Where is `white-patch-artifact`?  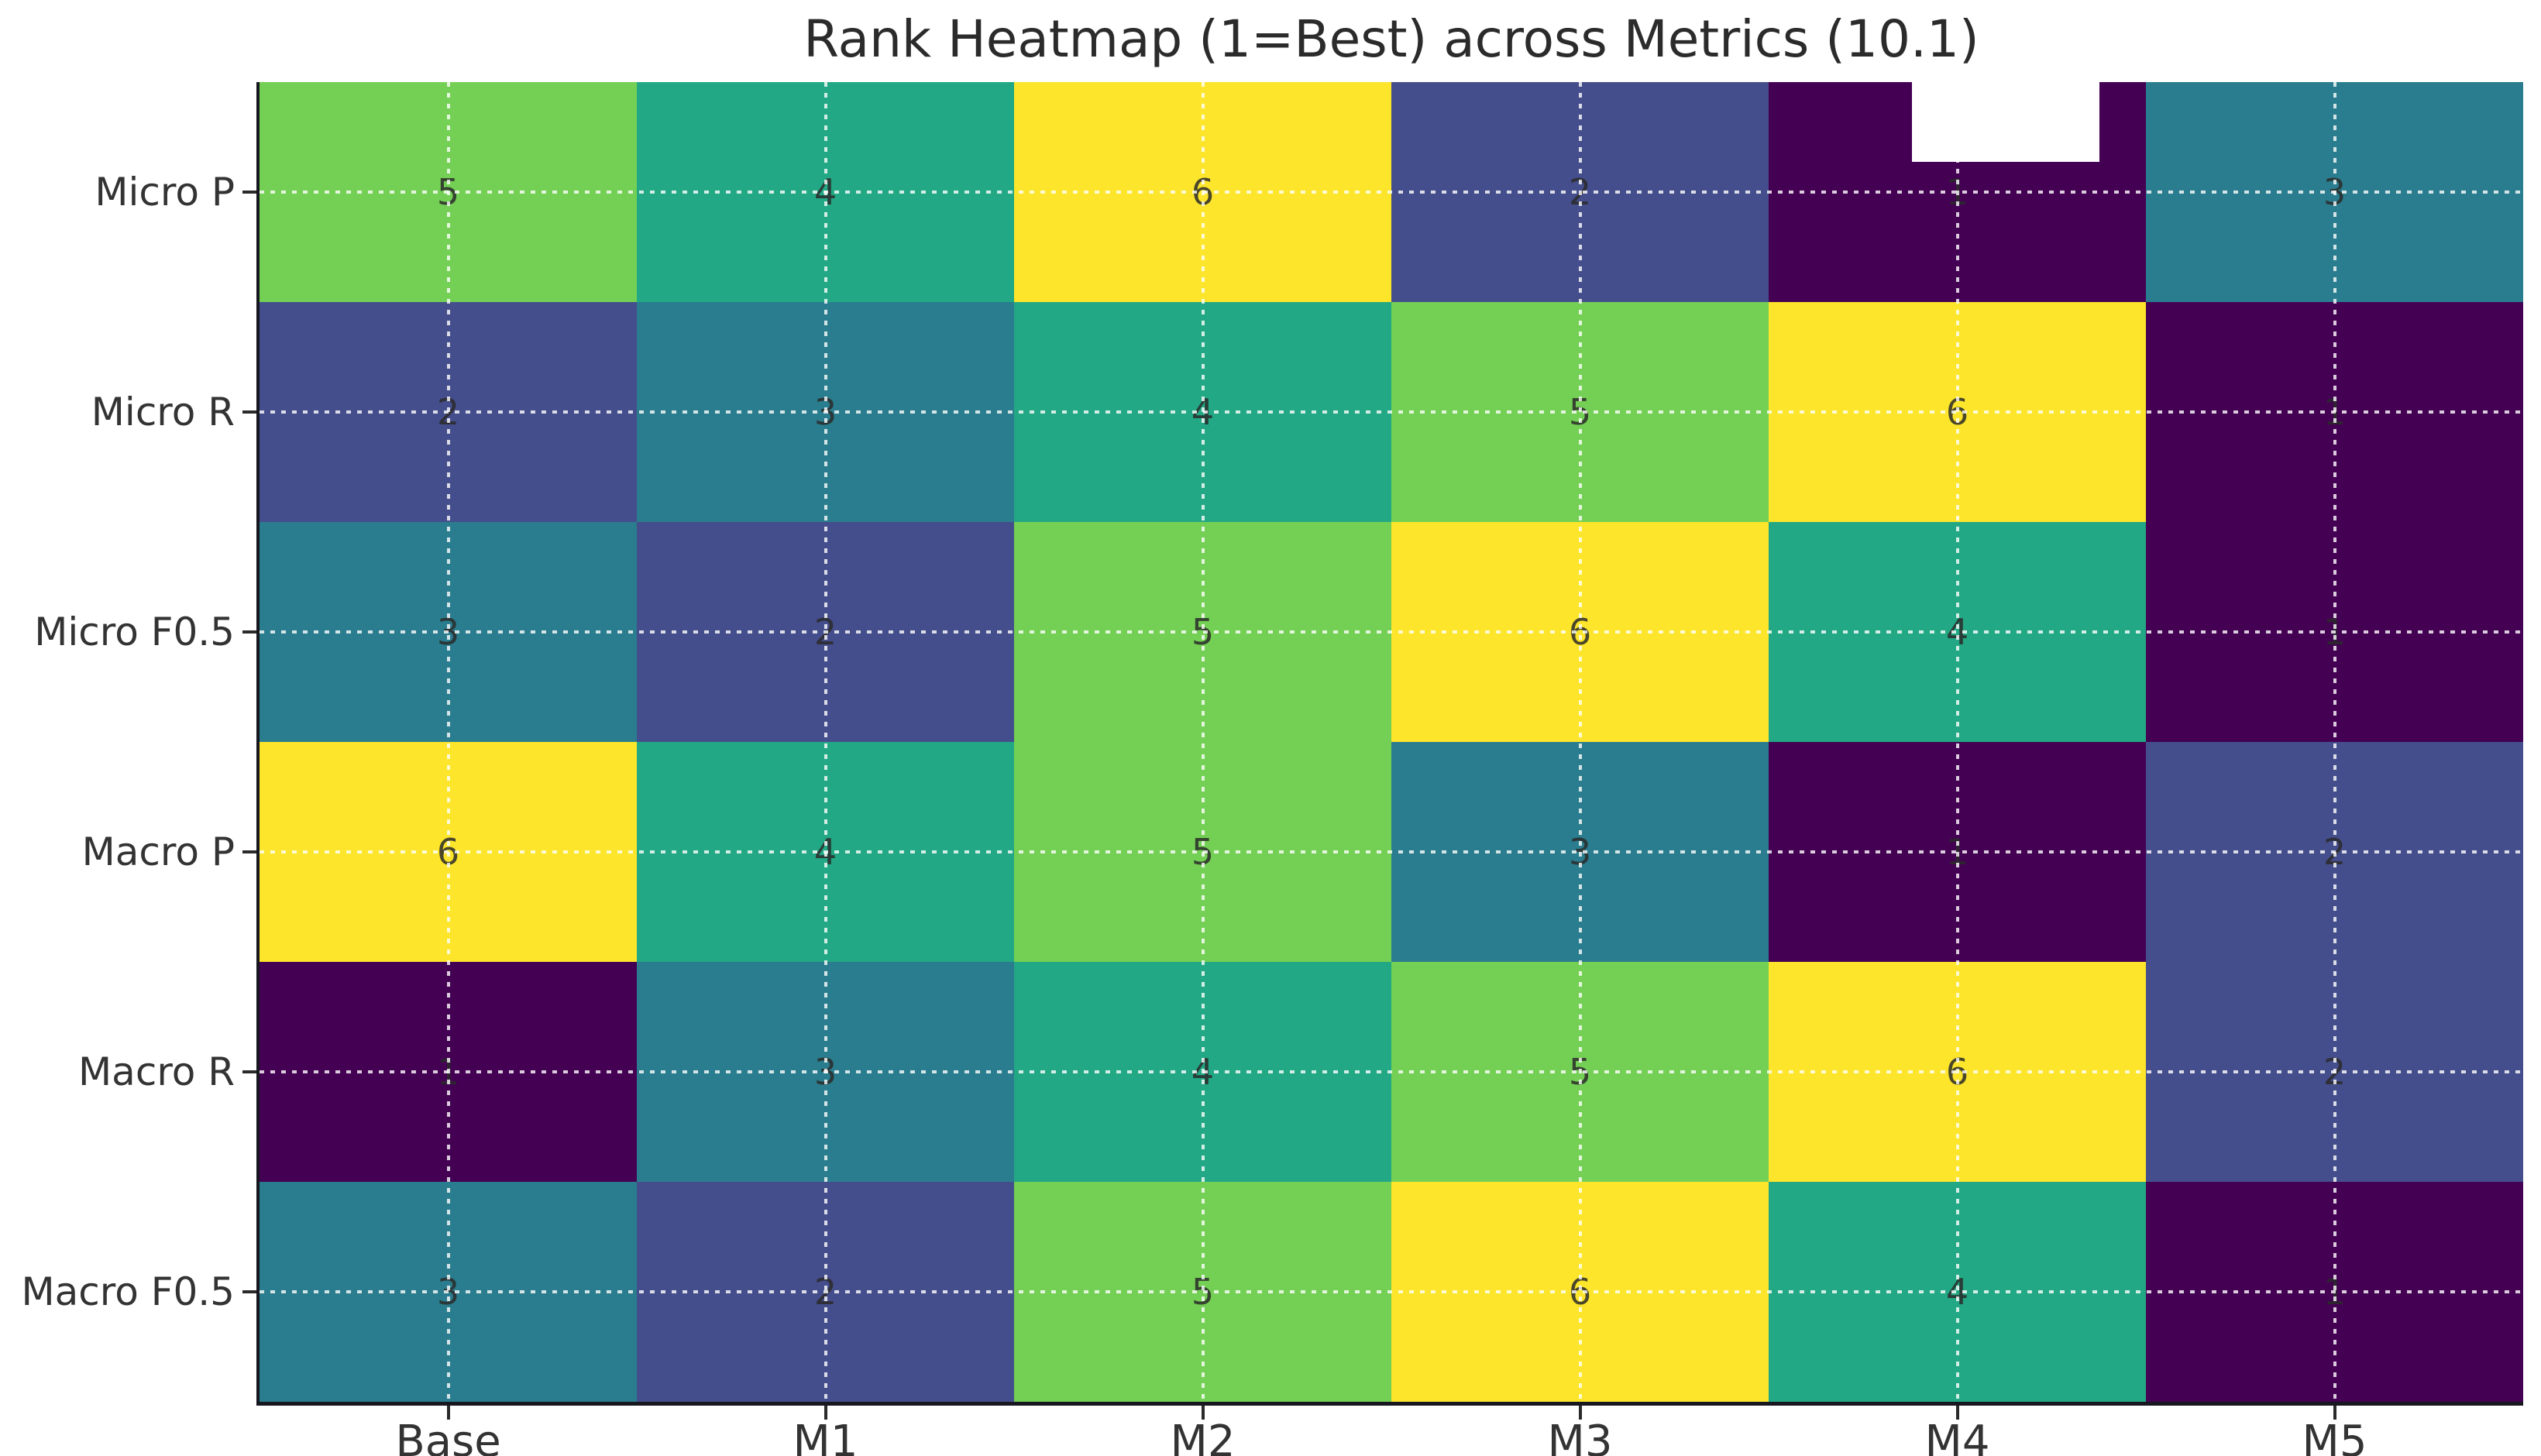
white-patch-artifact is located at coordinates (2005, 122).